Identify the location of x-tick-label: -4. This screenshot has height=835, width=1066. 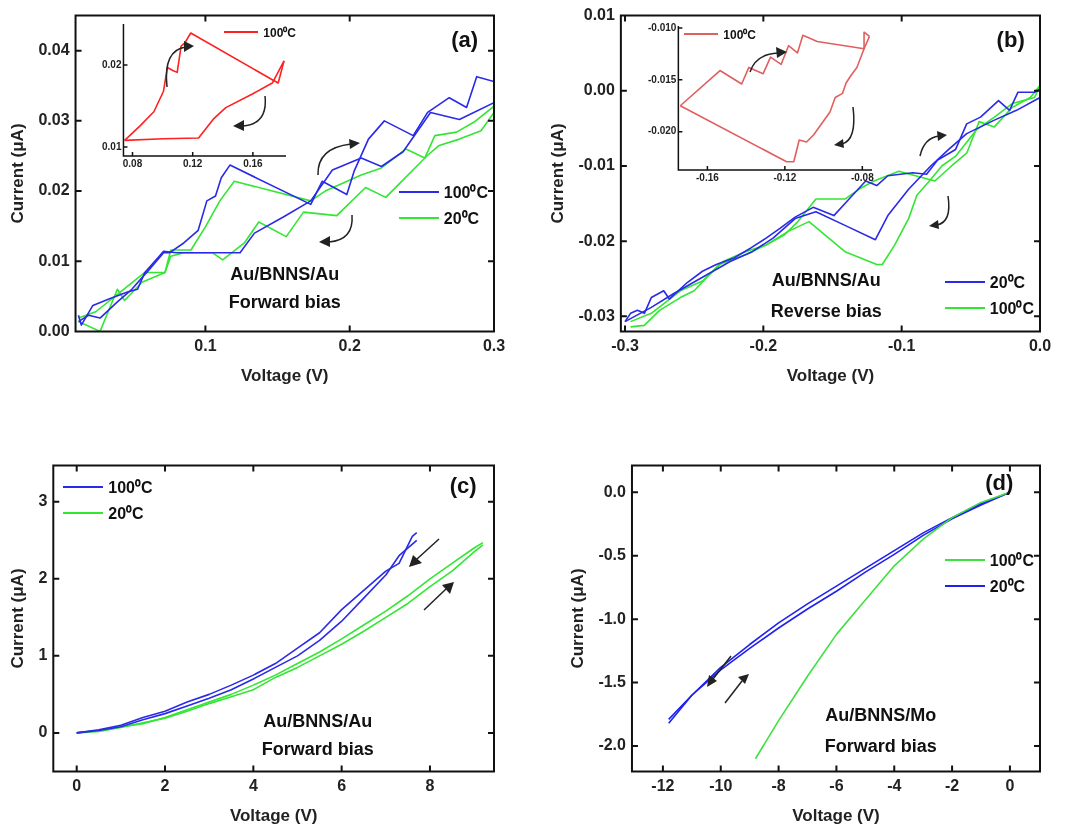
(894, 786).